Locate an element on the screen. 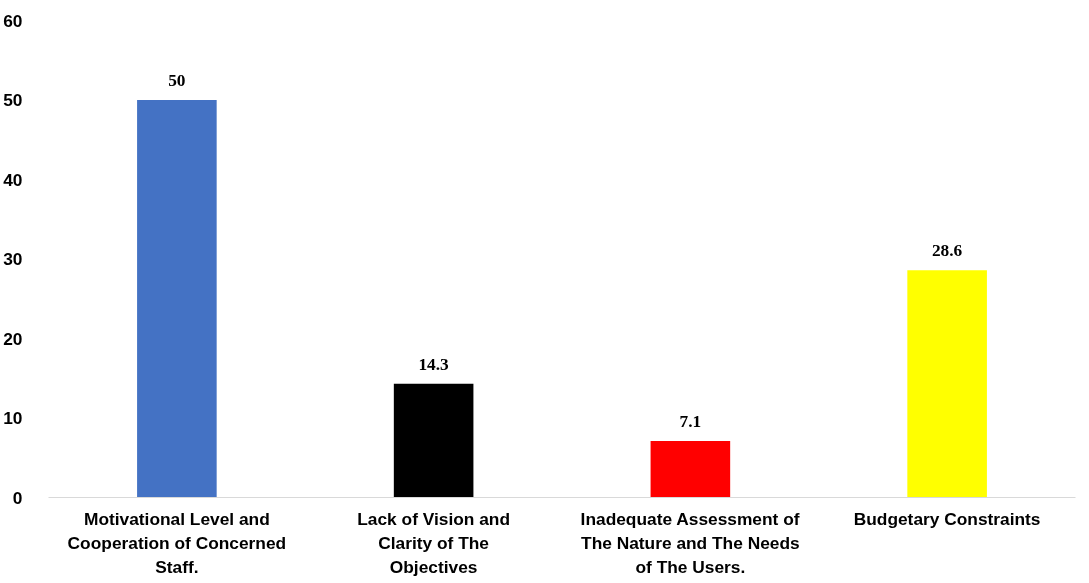 The width and height of the screenshot is (1089, 583). y-tick-label: 10 is located at coordinates (13, 418).